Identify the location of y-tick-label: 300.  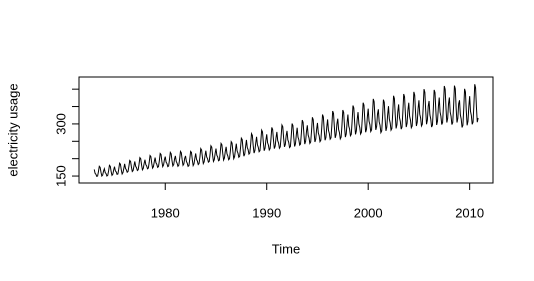
(60, 124).